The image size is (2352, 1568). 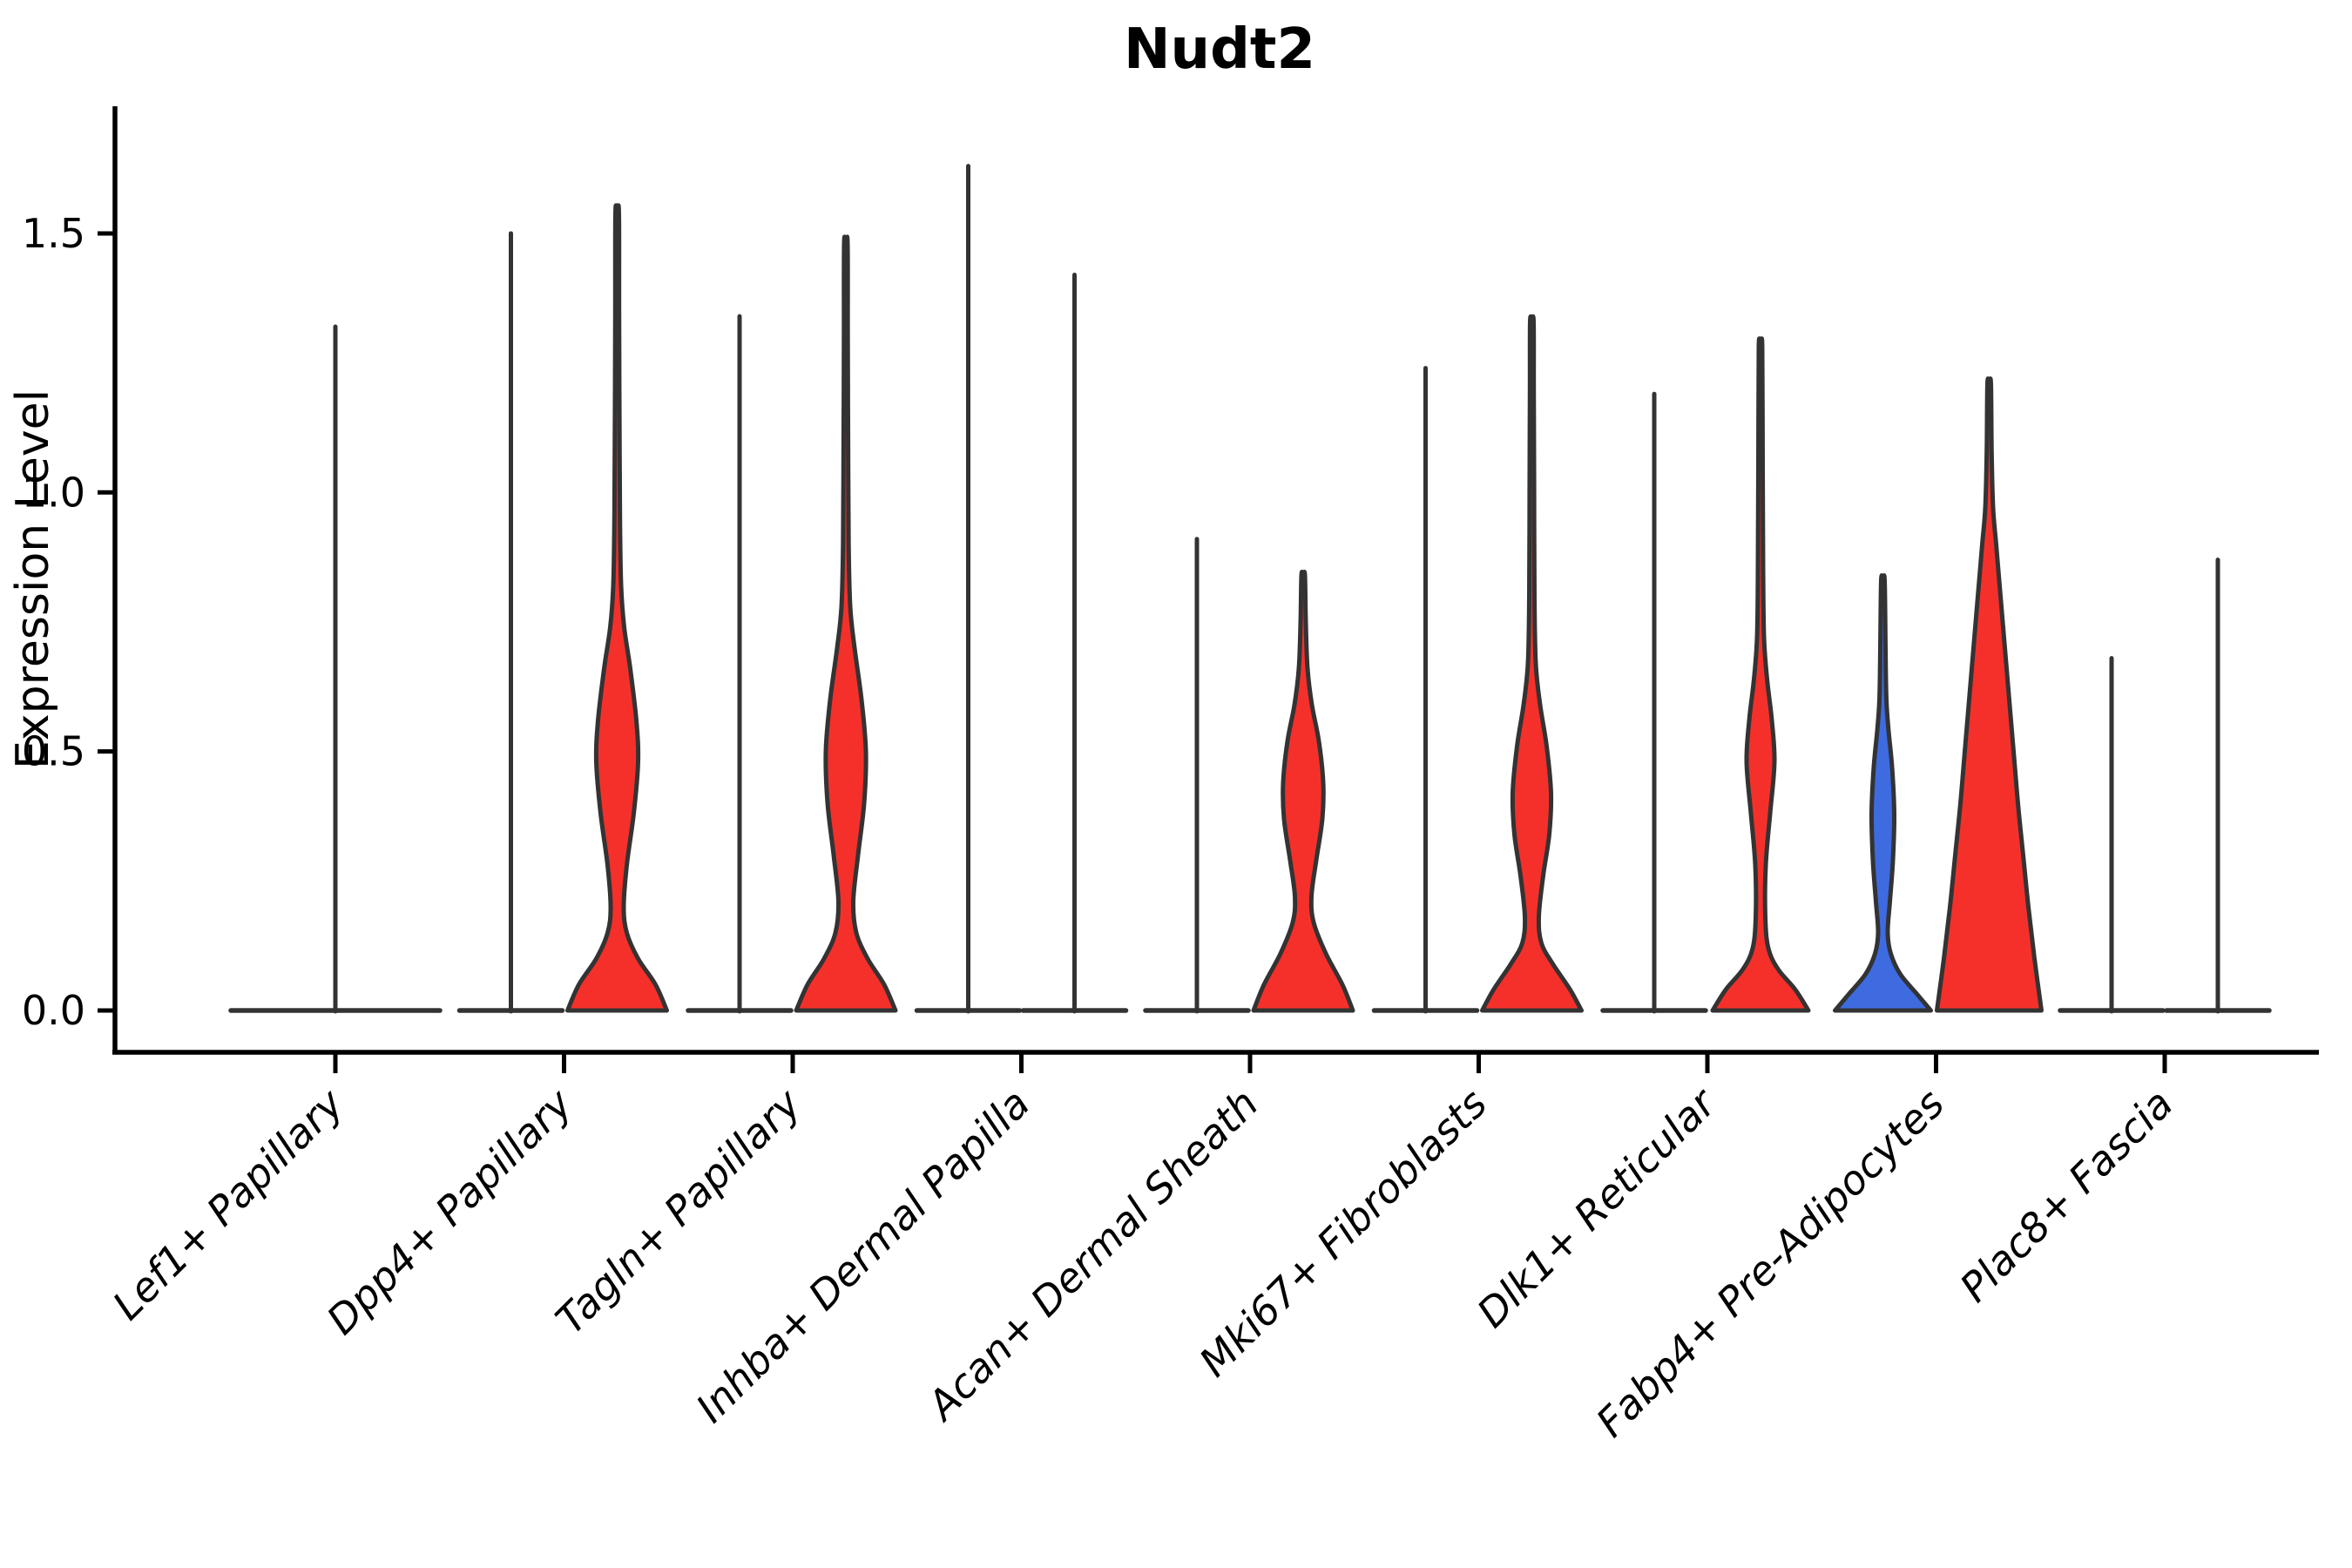 What do you see at coordinates (1990, 694) in the screenshot?
I see `violin-fabp4-pre-adipocytes-right` at bounding box center [1990, 694].